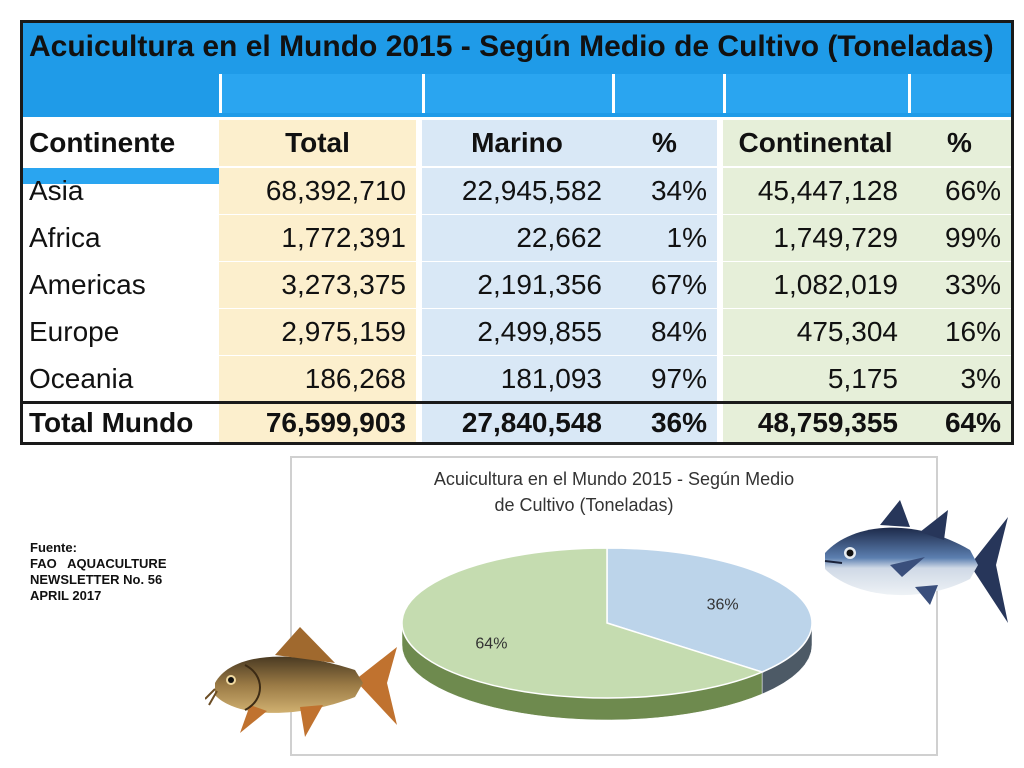 This screenshot has height=768, width=1024. Describe the element at coordinates (666, 285) in the screenshot. I see `cell-marino-pct: 67%` at that location.